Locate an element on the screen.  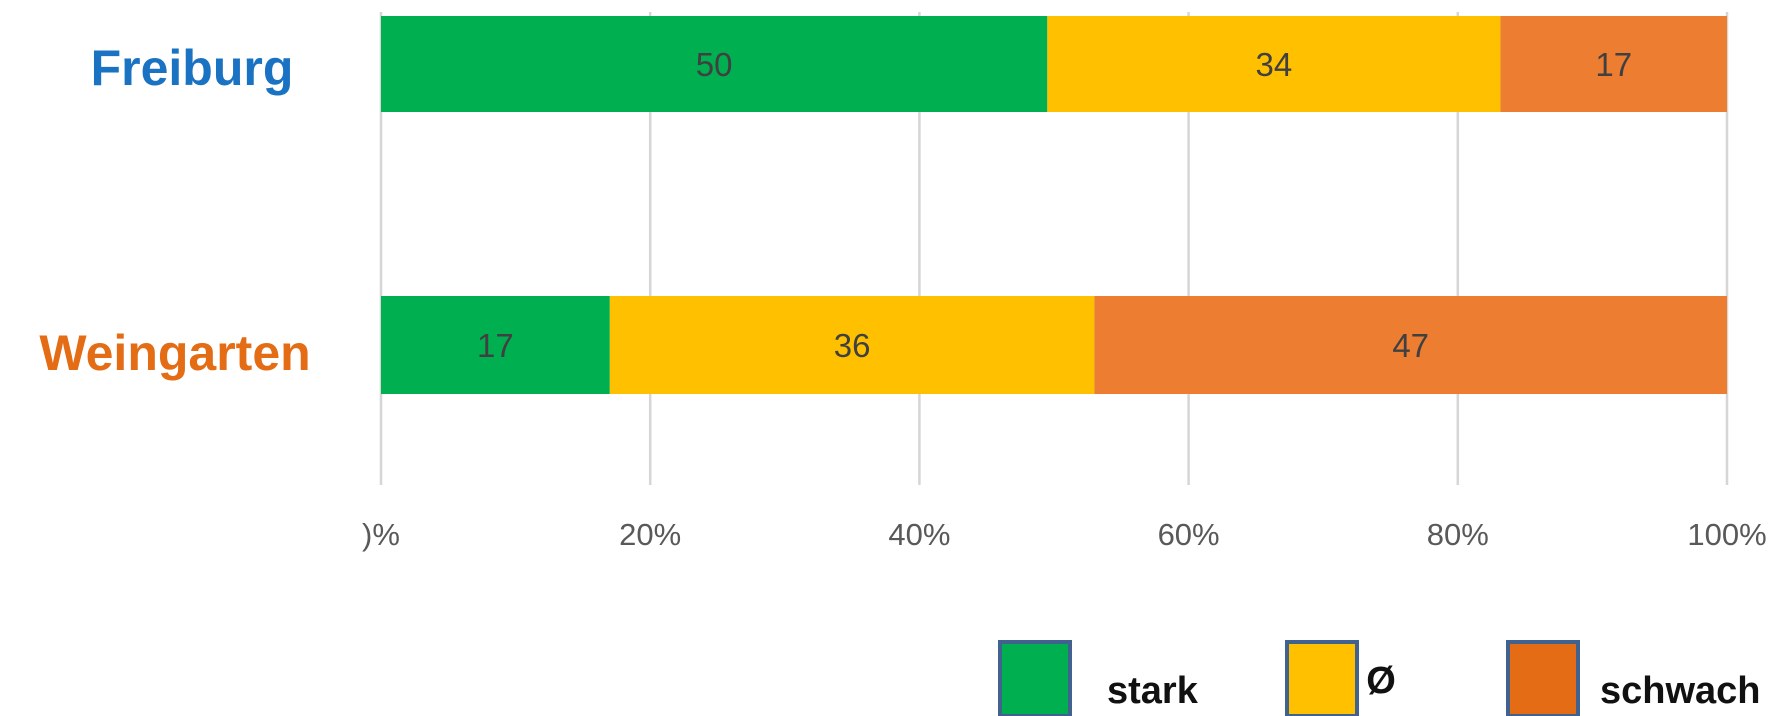
category-labels: Freiburg Weingarten is located at coordinates (174, 210).